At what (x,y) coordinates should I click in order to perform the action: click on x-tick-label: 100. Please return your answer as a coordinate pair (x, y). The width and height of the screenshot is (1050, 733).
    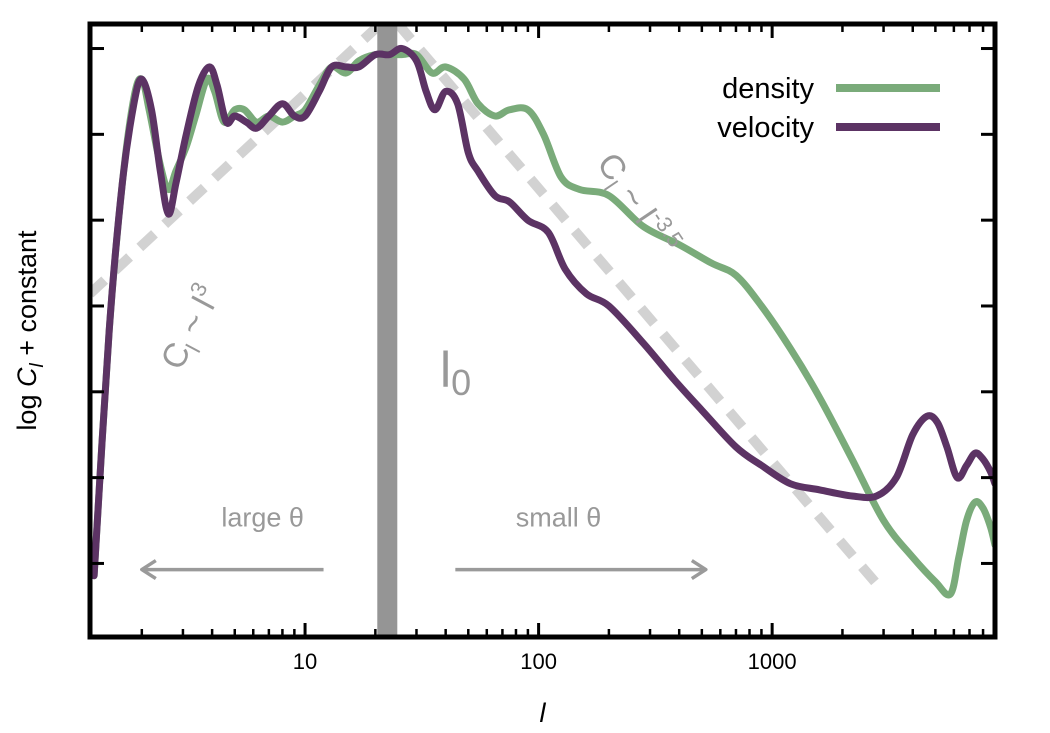
    Looking at the image, I should click on (538, 661).